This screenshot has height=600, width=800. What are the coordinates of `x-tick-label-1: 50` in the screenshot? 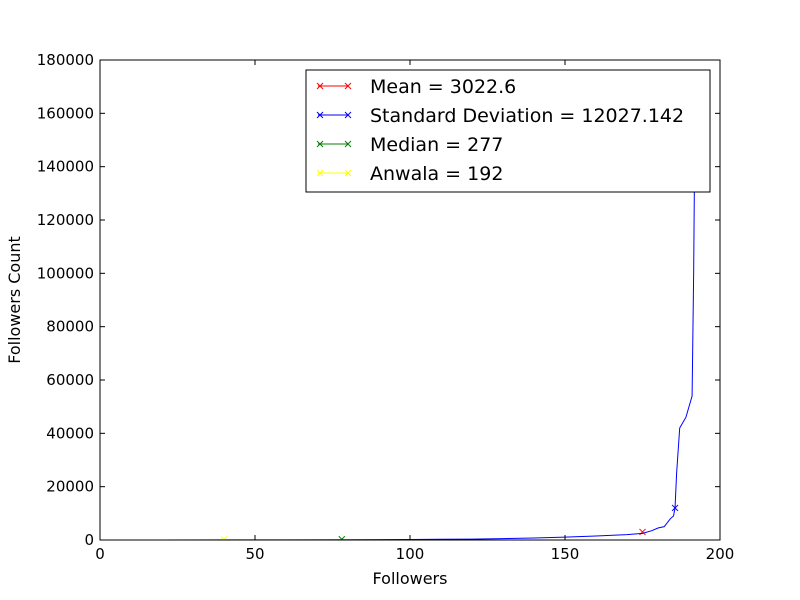 It's located at (254, 554).